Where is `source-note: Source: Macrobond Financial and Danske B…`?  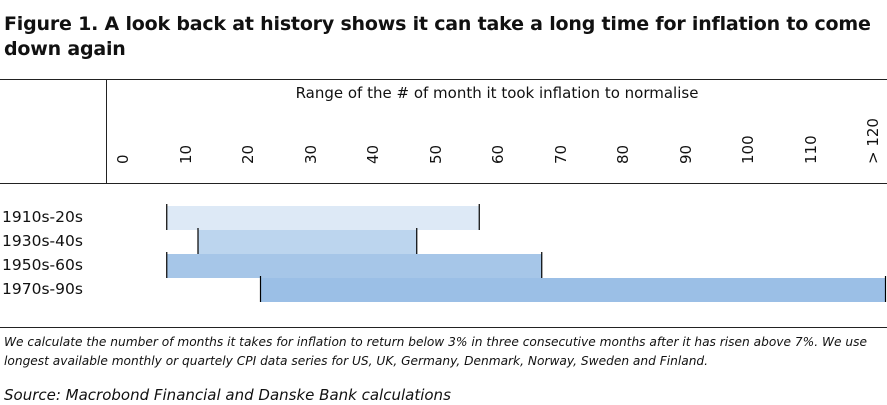 source-note: Source: Macrobond Financial and Danske B… is located at coordinates (227, 395).